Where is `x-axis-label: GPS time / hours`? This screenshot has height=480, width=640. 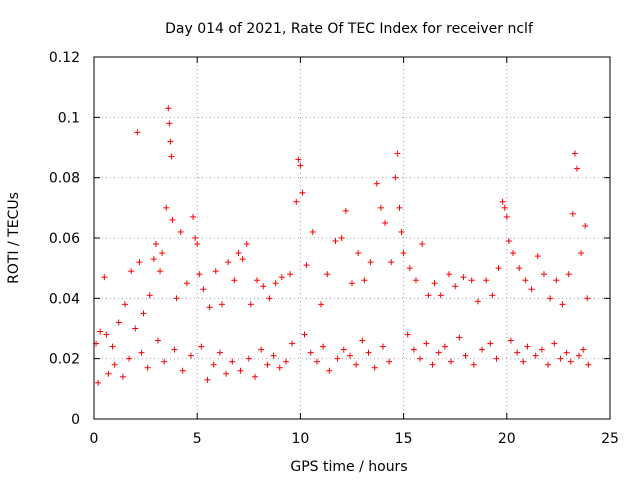
x-axis-label: GPS time / hours is located at coordinates (348, 467).